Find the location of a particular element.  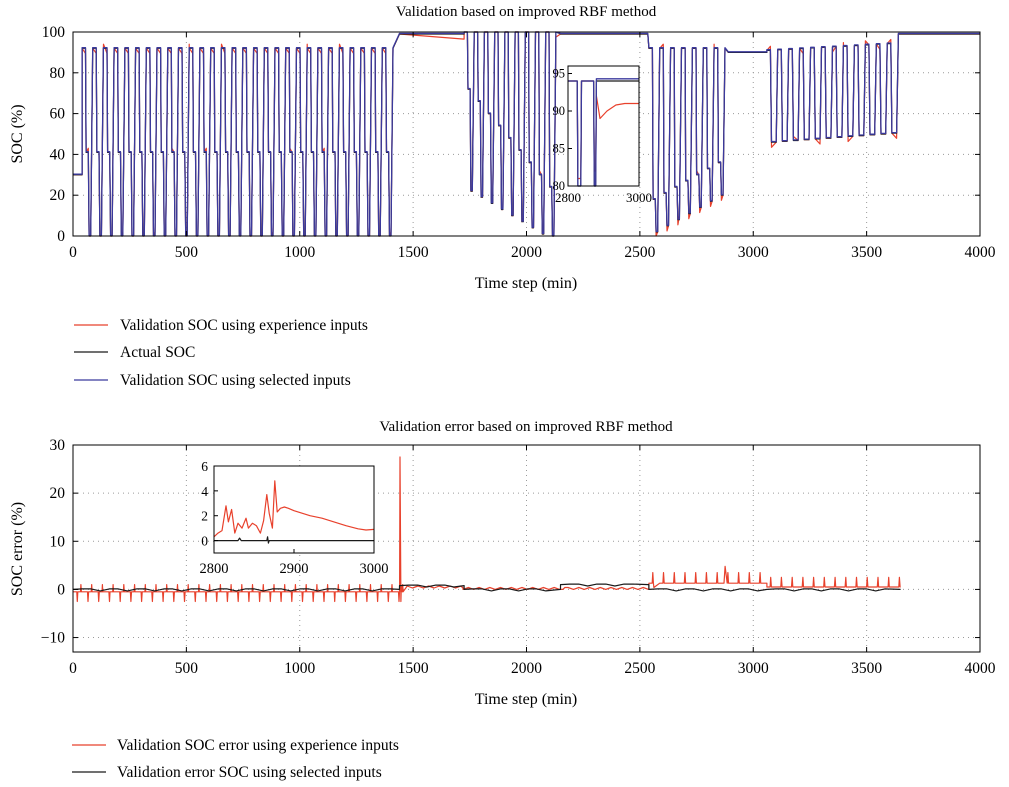

soc-x-tick-label: 4000 is located at coordinates (980, 252).